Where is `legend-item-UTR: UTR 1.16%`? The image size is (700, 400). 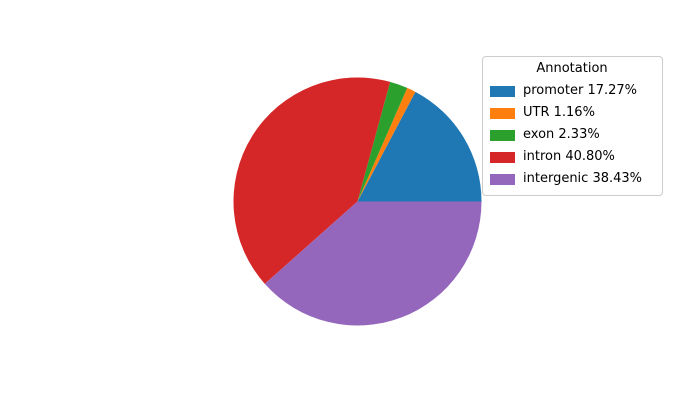 legend-item-UTR: UTR 1.16% is located at coordinates (572, 113).